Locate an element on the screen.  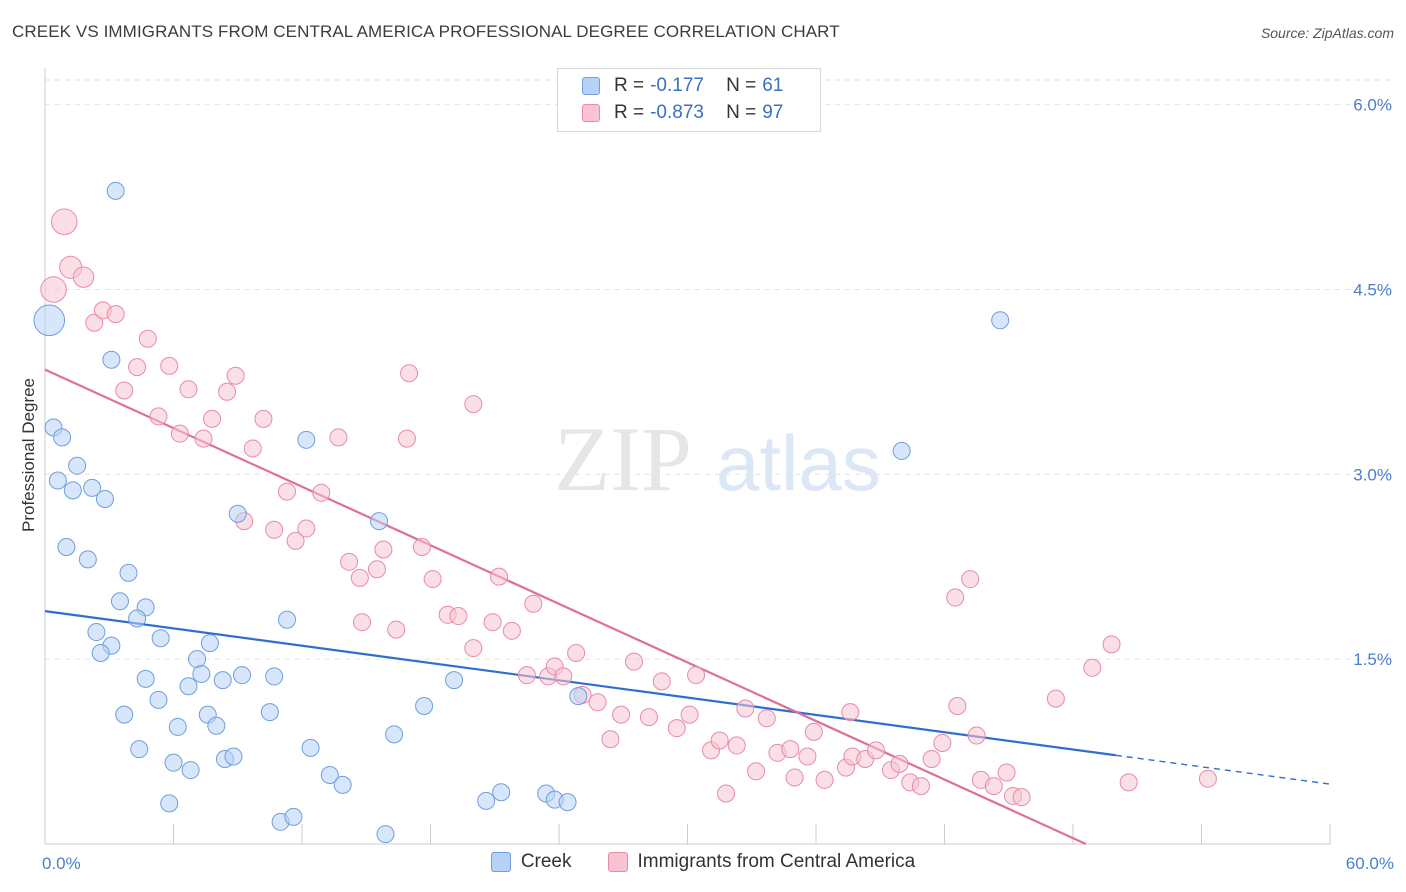
legend-item-creek: Creek is located at coordinates (531, 862).